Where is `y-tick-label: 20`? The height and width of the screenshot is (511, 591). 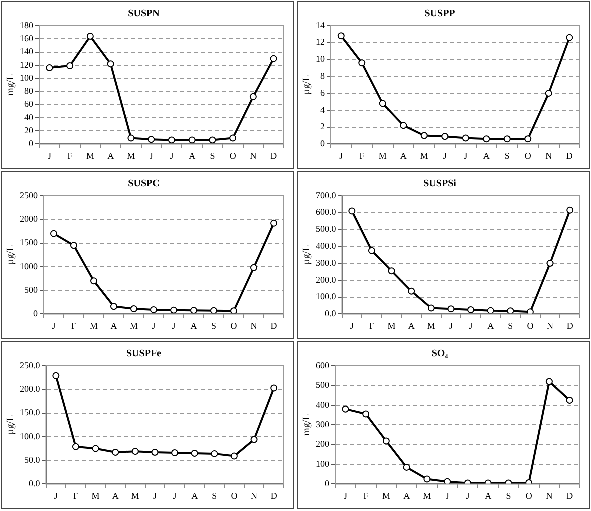 y-tick-label: 20 is located at coordinates (29, 130).